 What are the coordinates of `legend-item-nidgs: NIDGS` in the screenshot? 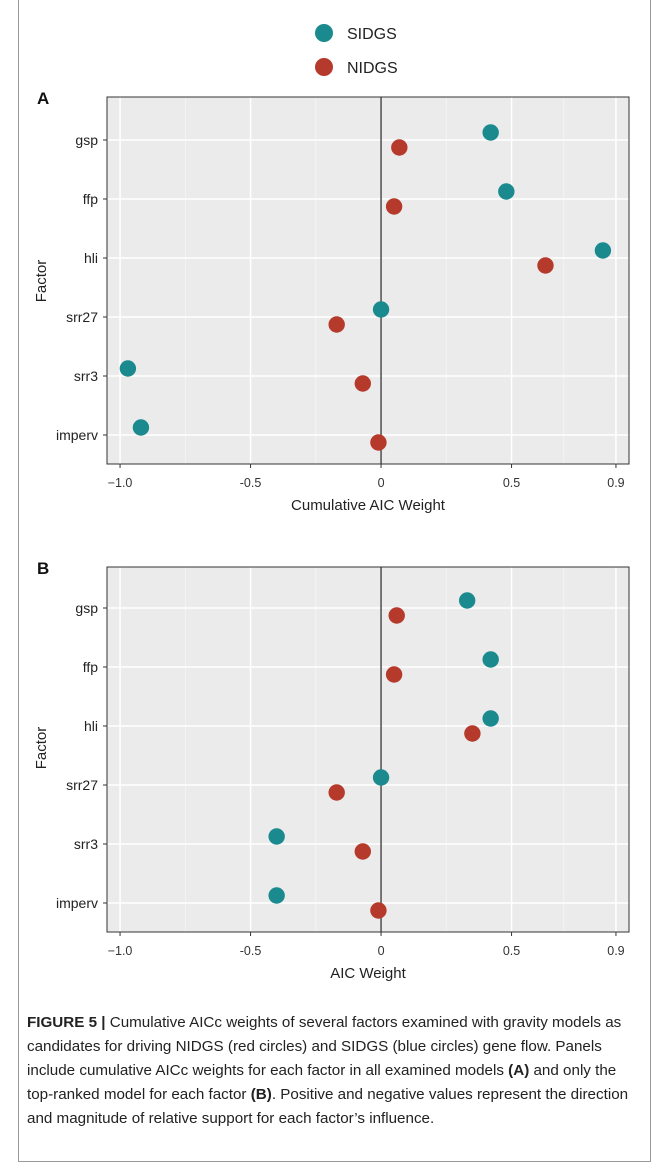 It's located at (356, 67).